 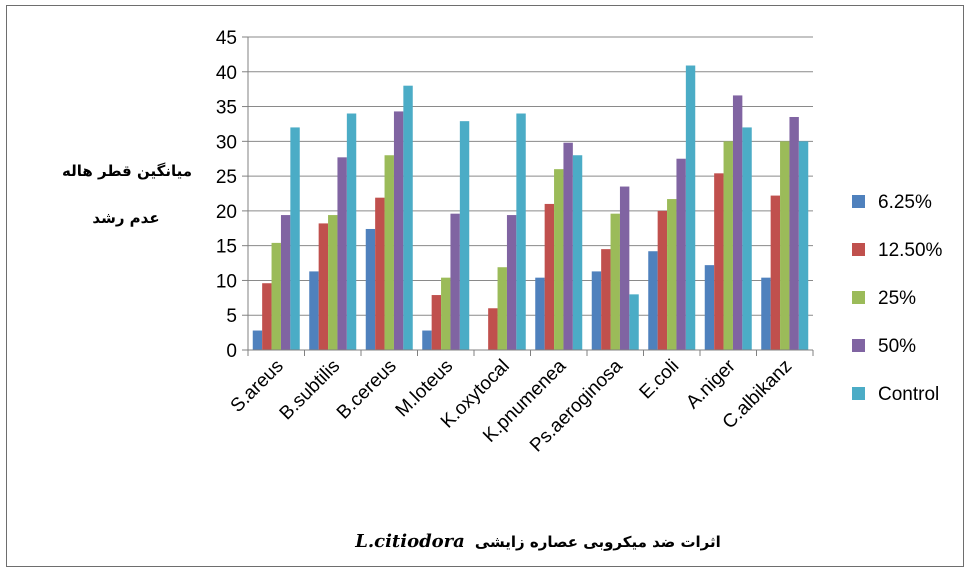 I want to click on y-tick-label: 10, so click(x=226, y=281).